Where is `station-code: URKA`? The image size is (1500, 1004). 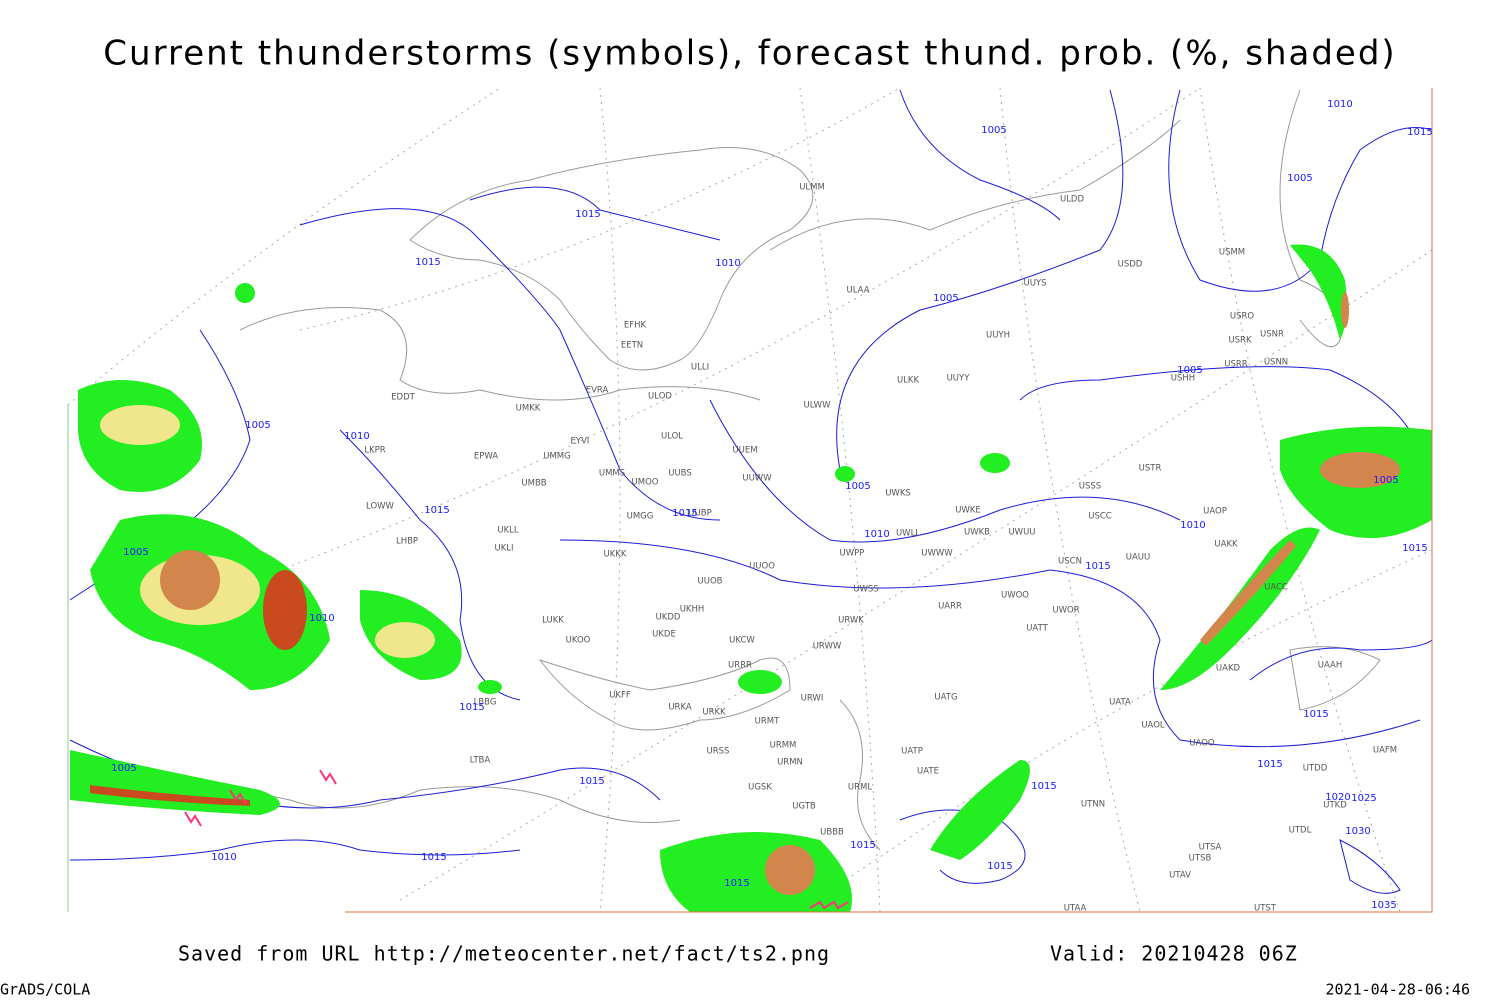
station-code: URKA is located at coordinates (680, 708).